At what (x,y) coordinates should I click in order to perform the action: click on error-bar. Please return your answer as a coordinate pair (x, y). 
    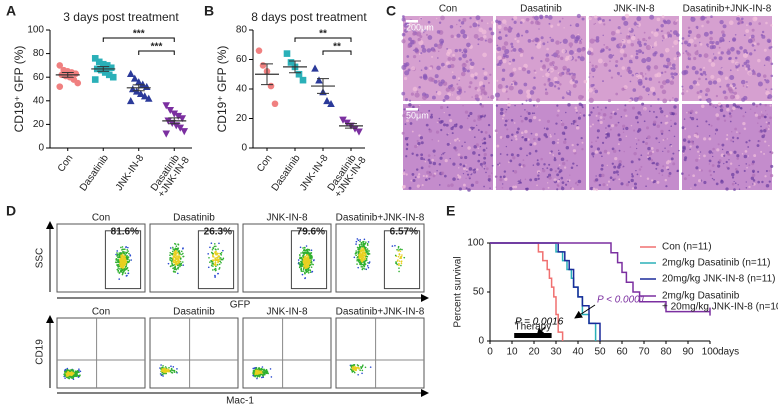
    Looking at the image, I should click on (103, 69).